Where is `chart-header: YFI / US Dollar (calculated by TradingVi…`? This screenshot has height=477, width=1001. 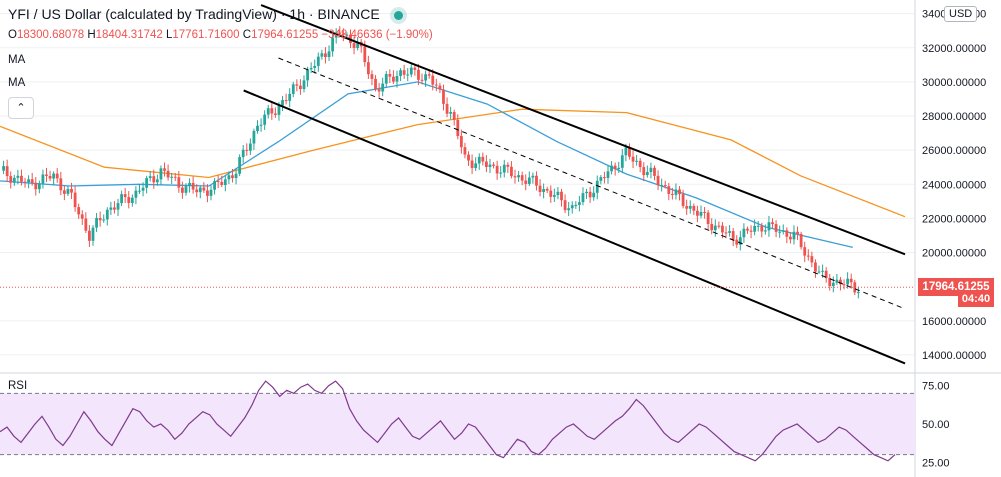
chart-header: YFI / US Dollar (calculated by TradingVi… is located at coordinates (205, 14).